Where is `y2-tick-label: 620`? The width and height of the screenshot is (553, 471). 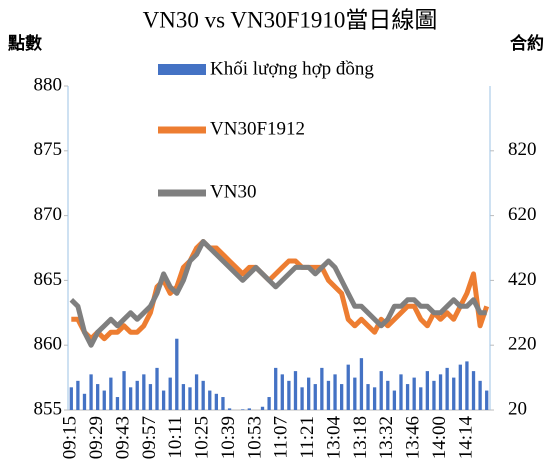 y2-tick-label: 620 is located at coordinates (522, 214).